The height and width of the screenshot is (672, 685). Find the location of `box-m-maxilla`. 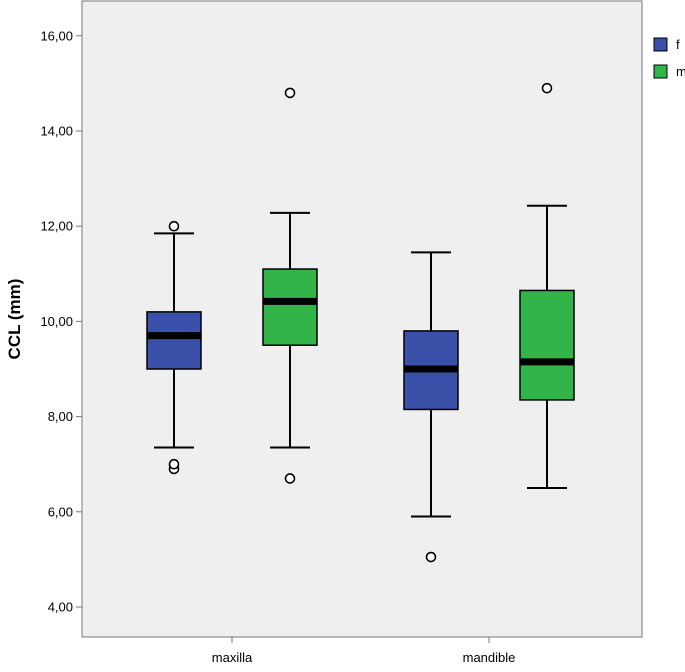

box-m-maxilla is located at coordinates (290, 285).